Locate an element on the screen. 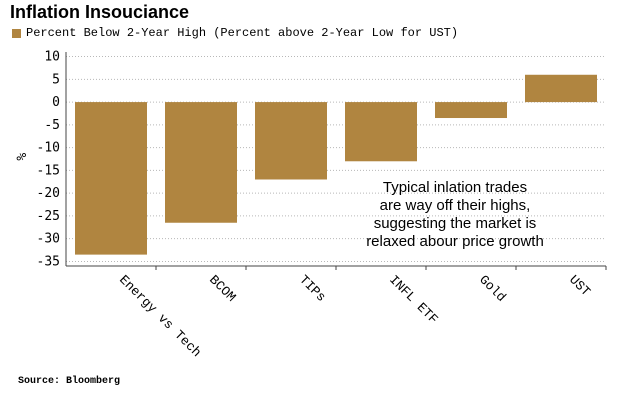  y-tick-label: -35 is located at coordinates (48, 261).